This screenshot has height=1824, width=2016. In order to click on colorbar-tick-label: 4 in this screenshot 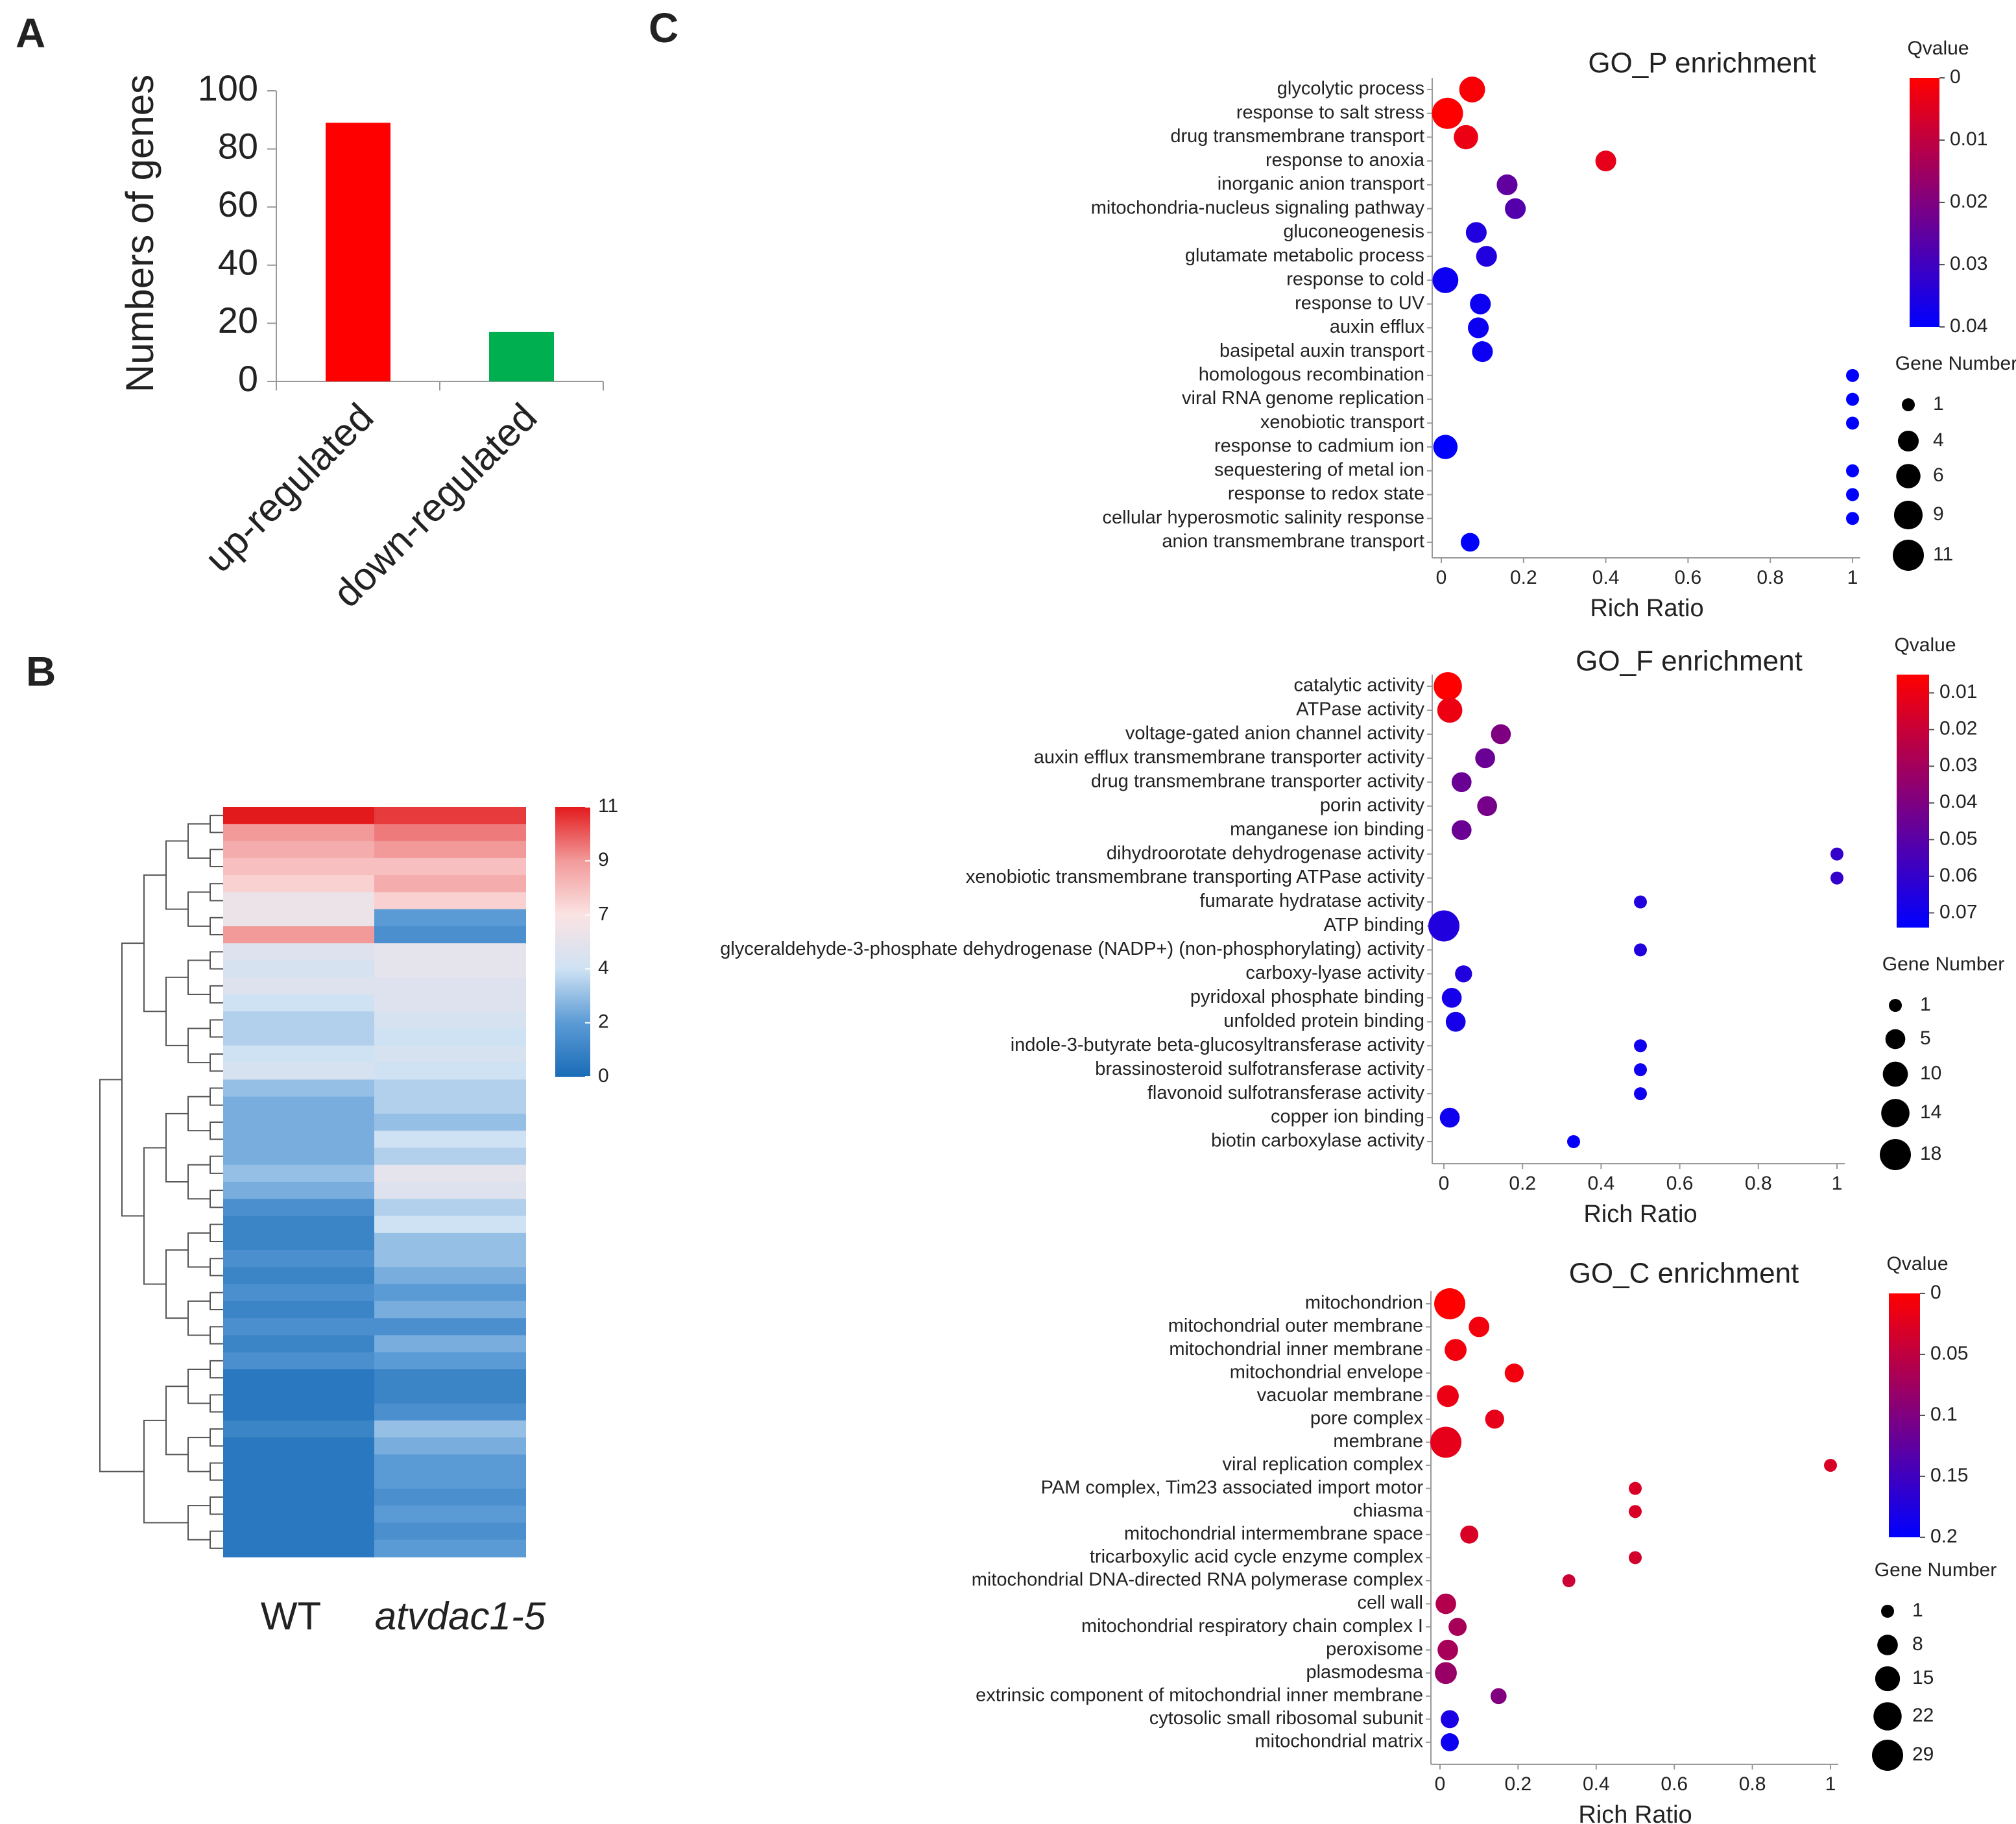, I will do `click(604, 968)`.